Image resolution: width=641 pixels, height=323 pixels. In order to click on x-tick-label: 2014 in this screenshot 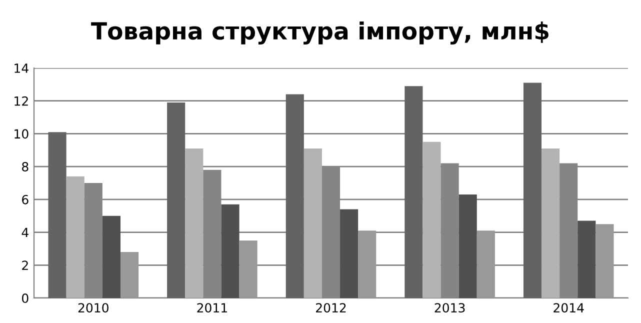, I will do `click(569, 308)`.